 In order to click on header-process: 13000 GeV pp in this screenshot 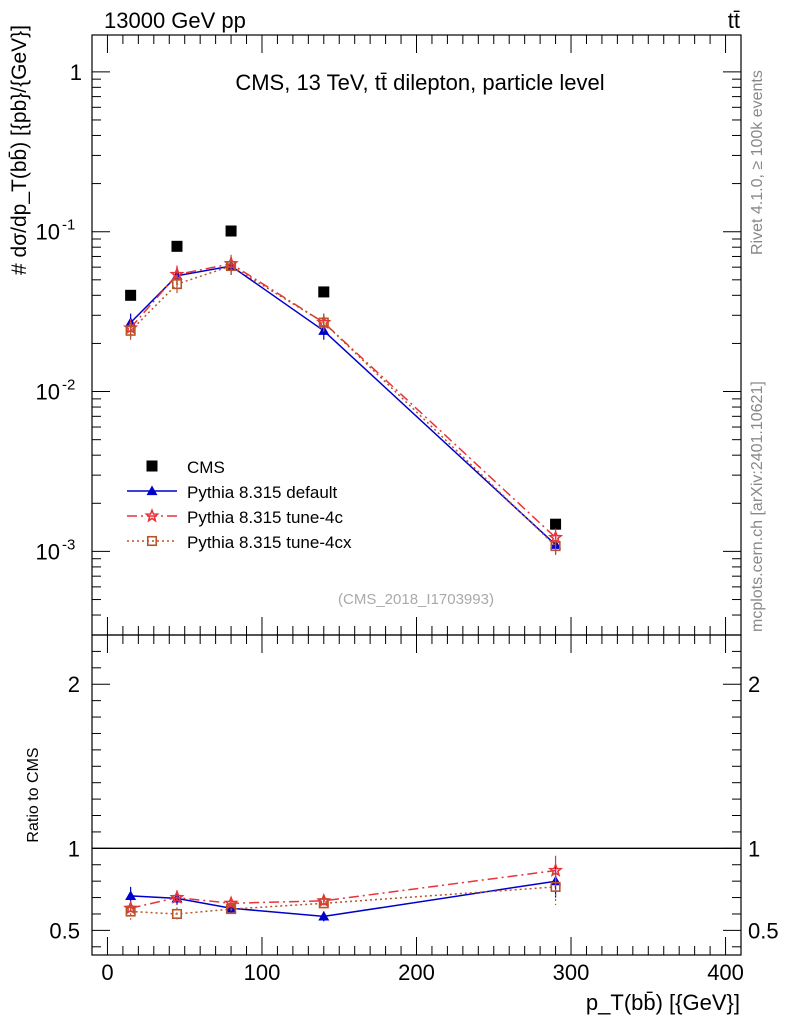, I will do `click(175, 20)`.